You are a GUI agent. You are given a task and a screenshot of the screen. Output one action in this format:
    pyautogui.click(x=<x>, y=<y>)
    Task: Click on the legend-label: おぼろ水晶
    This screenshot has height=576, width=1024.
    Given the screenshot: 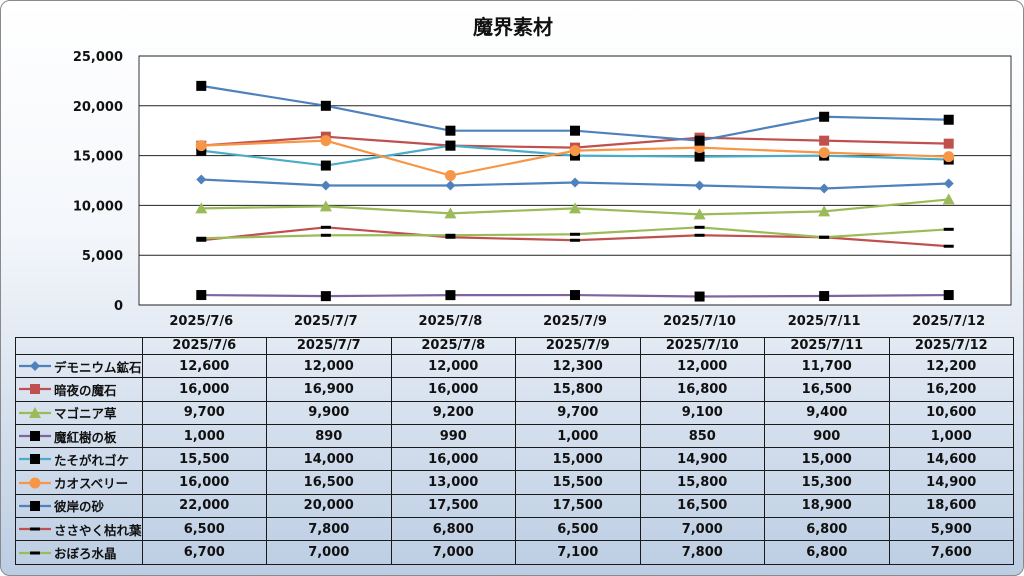 What is the action you would take?
    pyautogui.click(x=85, y=554)
    